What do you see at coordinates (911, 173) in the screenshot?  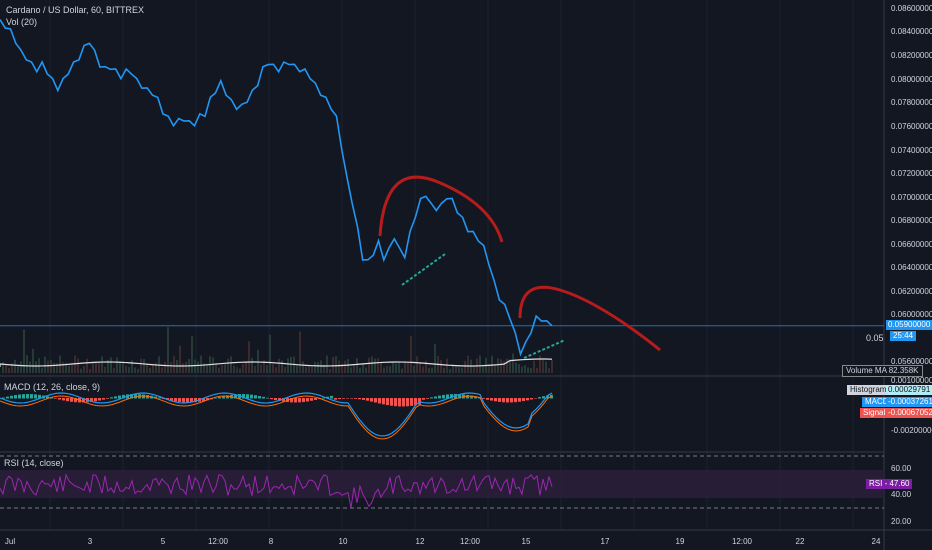 I see `price-axis-tick: 0.07200000` at bounding box center [911, 173].